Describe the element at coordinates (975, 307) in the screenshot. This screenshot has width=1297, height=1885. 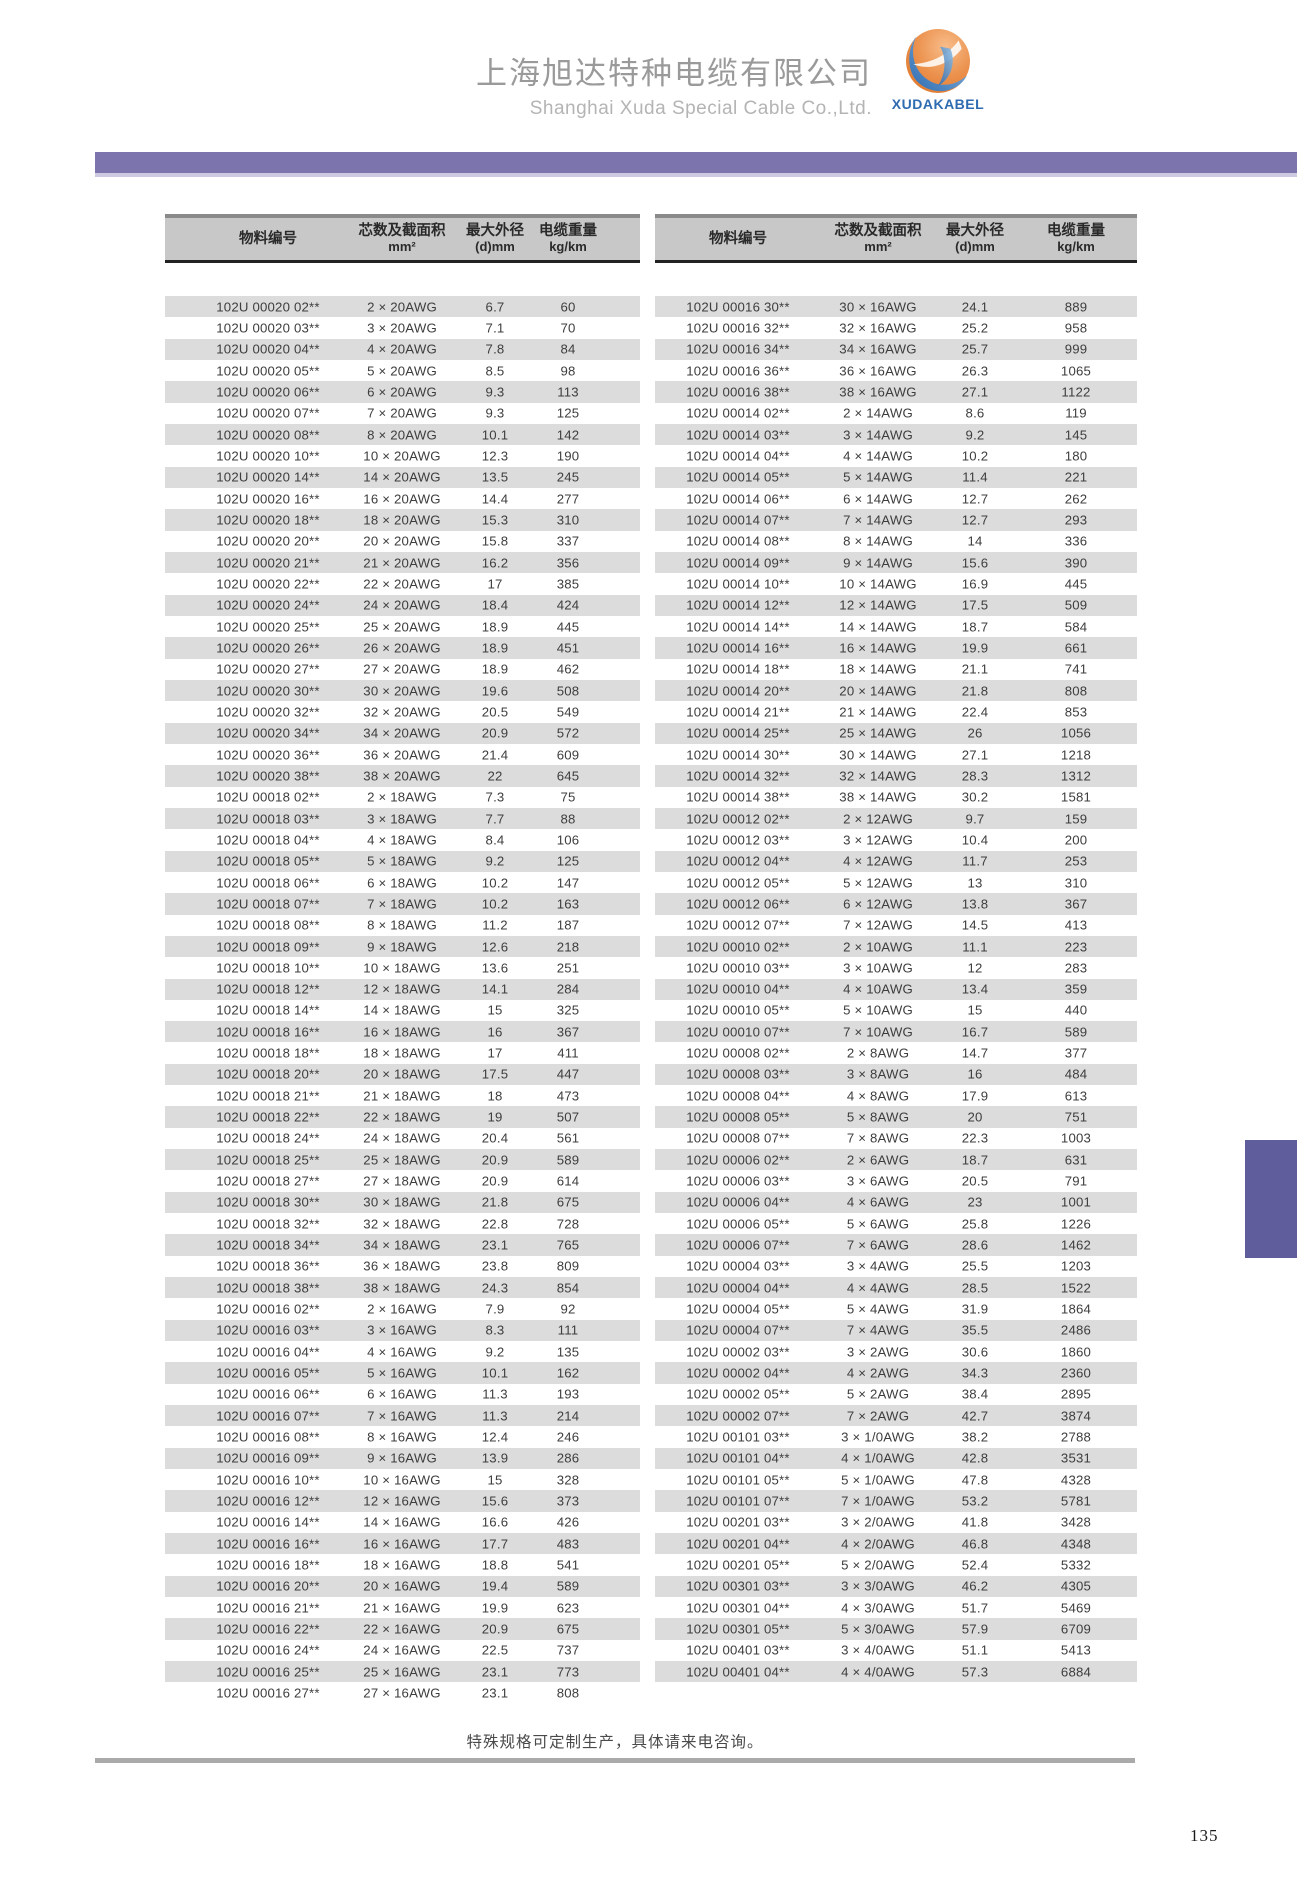
I see `cell-max-diameter: 24.1` at that location.